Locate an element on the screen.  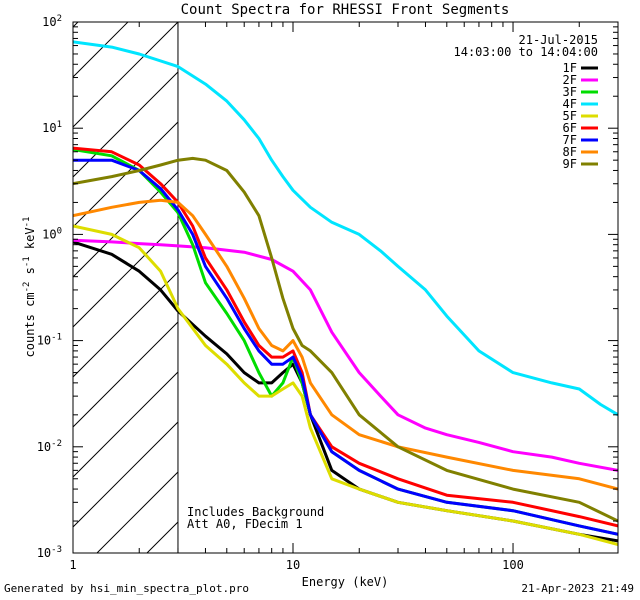
legend-label-3F: 3F is located at coordinates (570, 92).